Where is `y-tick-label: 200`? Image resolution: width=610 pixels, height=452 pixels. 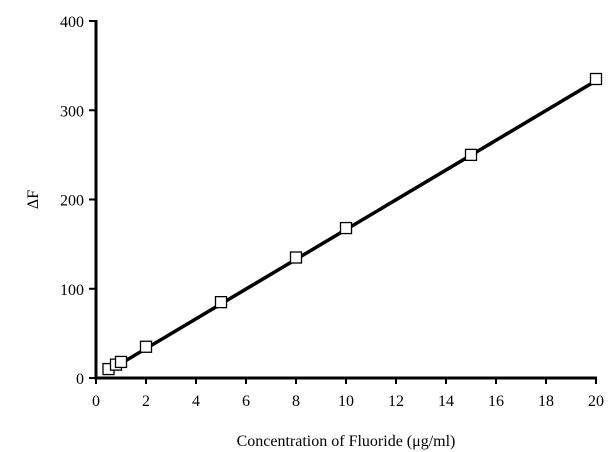 y-tick-label: 200 is located at coordinates (72, 201).